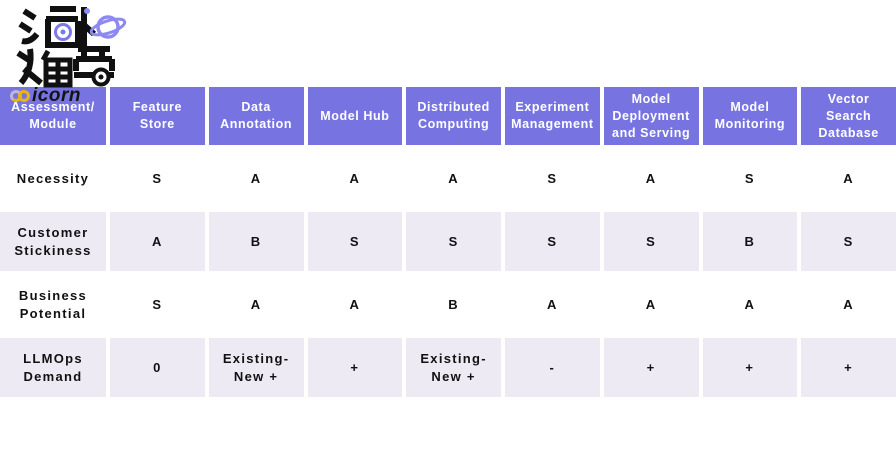  I want to click on overseas-unicorn-logo: icorn, so click(68, 56).